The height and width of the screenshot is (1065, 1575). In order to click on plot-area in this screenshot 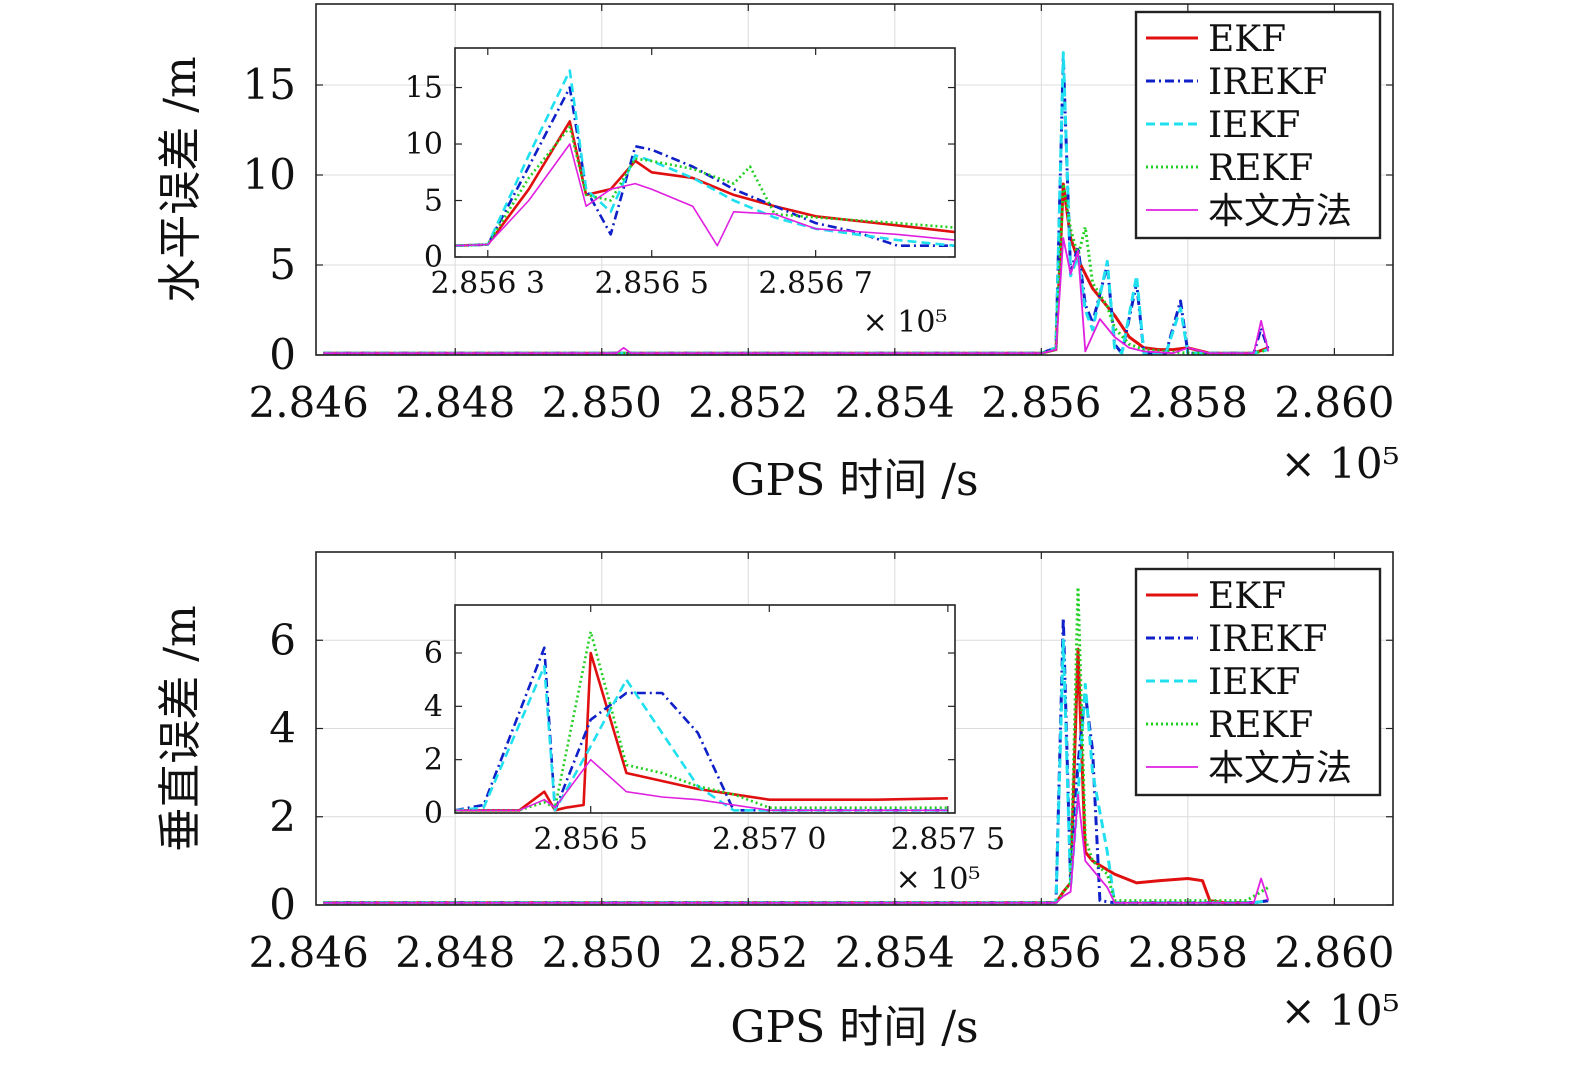, I will do `click(705, 709)`.